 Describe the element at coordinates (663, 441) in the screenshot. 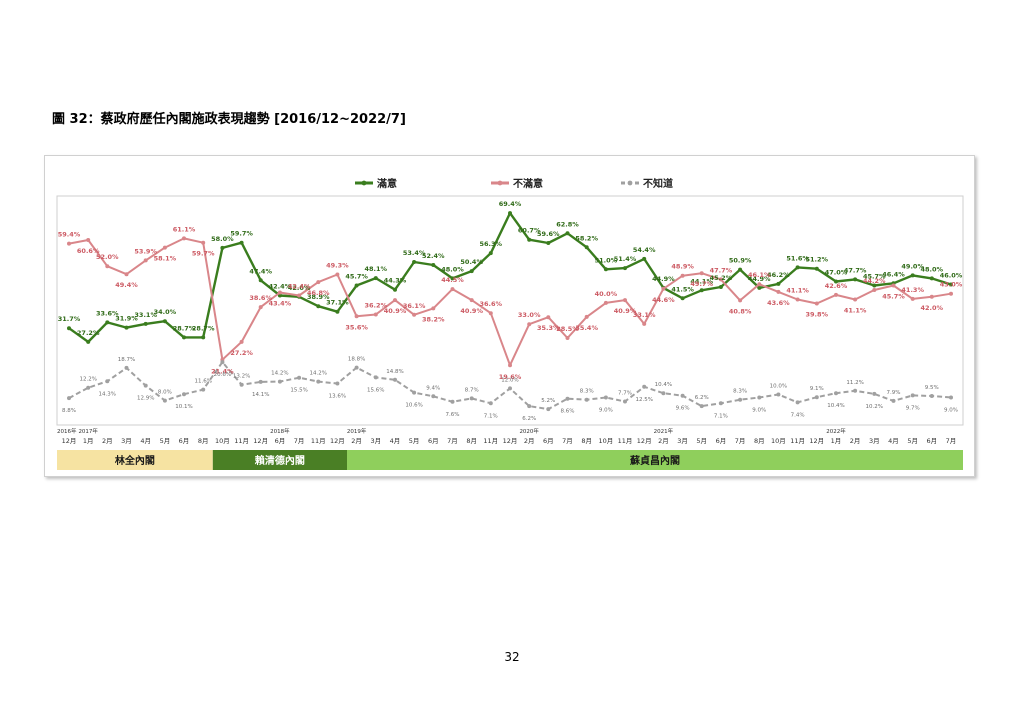

I see `x-tick-label: 2月` at that location.